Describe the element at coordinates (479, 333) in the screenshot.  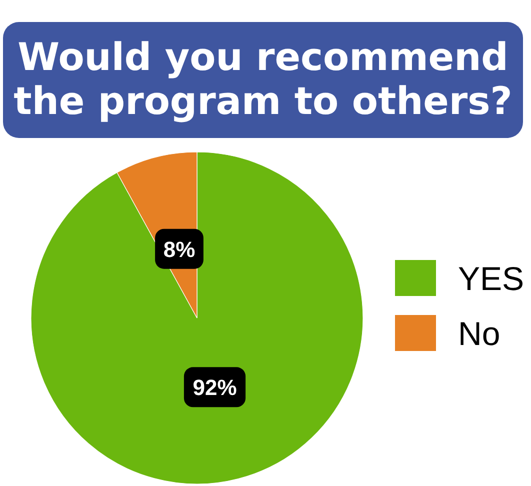
I see `legend-label: No` at that location.